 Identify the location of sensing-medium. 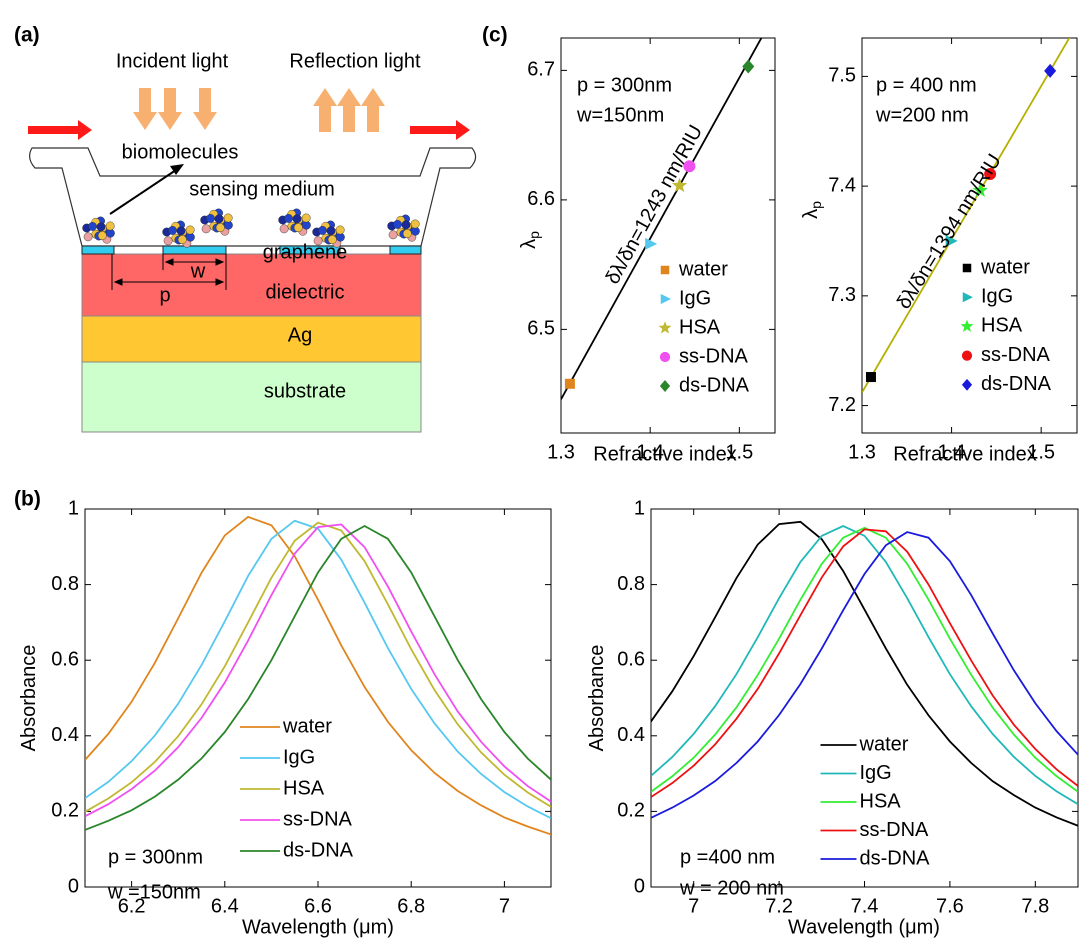
(253, 197).